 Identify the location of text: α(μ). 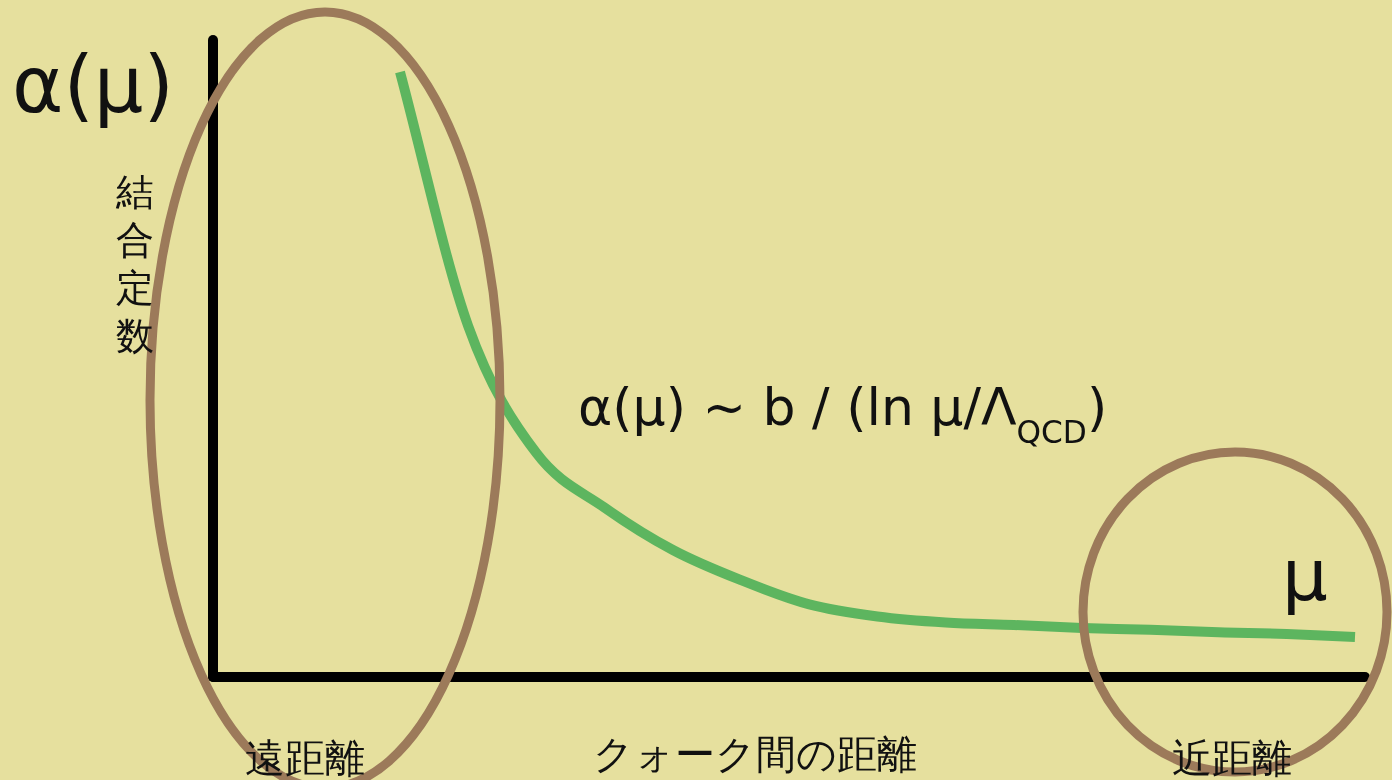
(93, 85).